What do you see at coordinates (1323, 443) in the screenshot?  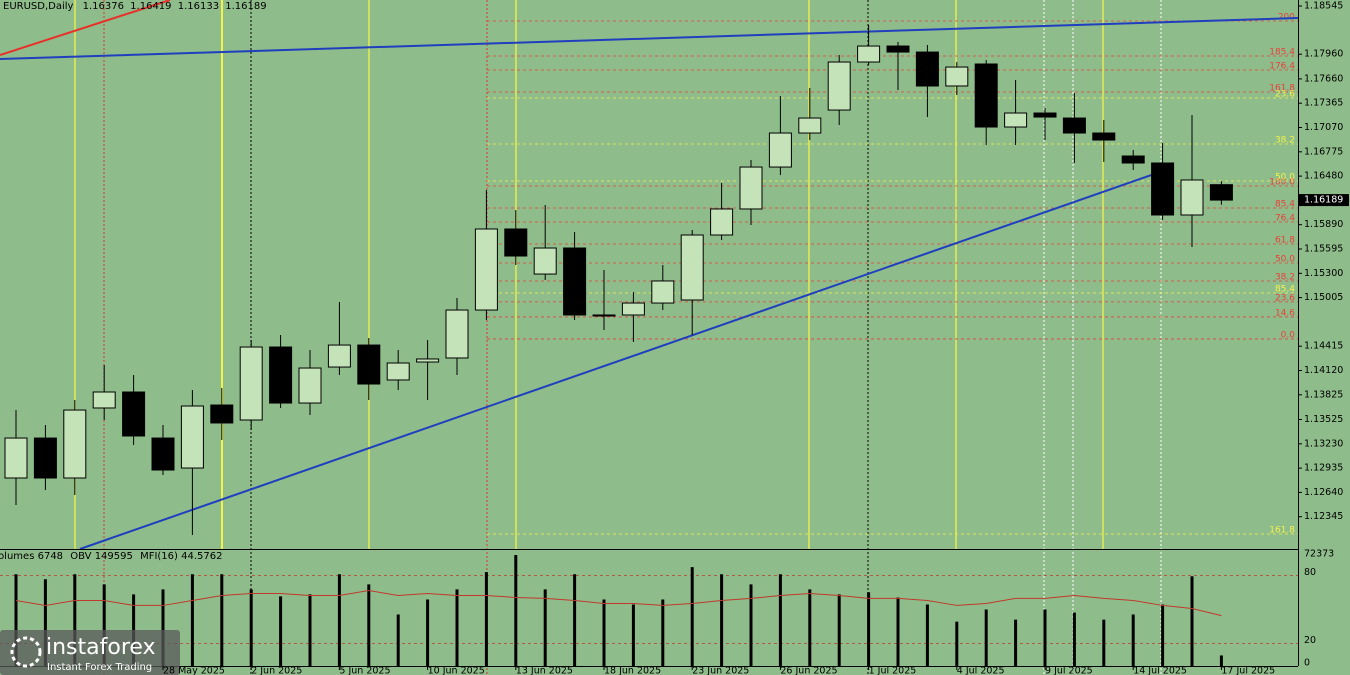 I see `y-tick-label: 1.13230` at bounding box center [1323, 443].